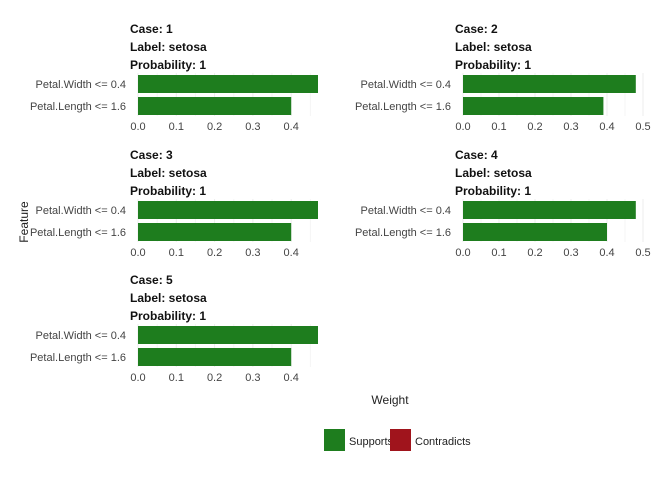  I want to click on panel-header-line-1: Case: 4, so click(476, 155).